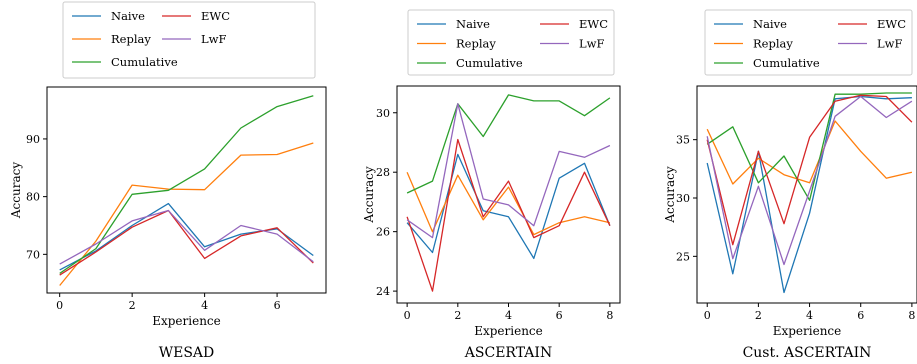 The image size is (917, 364). What do you see at coordinates (807, 353) in the screenshot?
I see `chart-title: Cust. ASCERTAIN` at bounding box center [807, 353].